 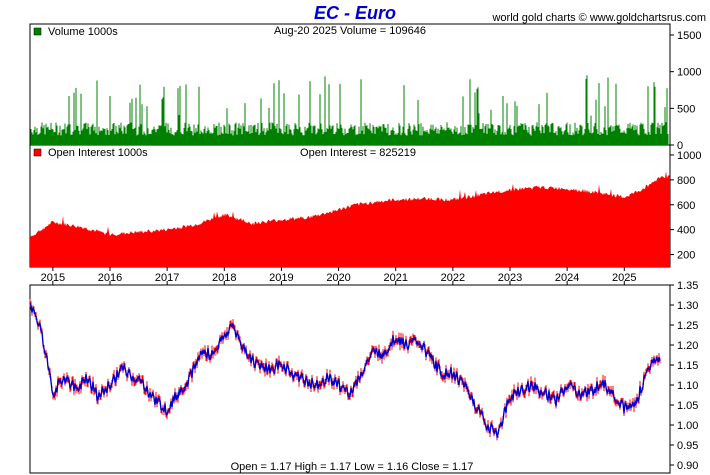 I want to click on year-tick-label: 2023, so click(x=510, y=278).